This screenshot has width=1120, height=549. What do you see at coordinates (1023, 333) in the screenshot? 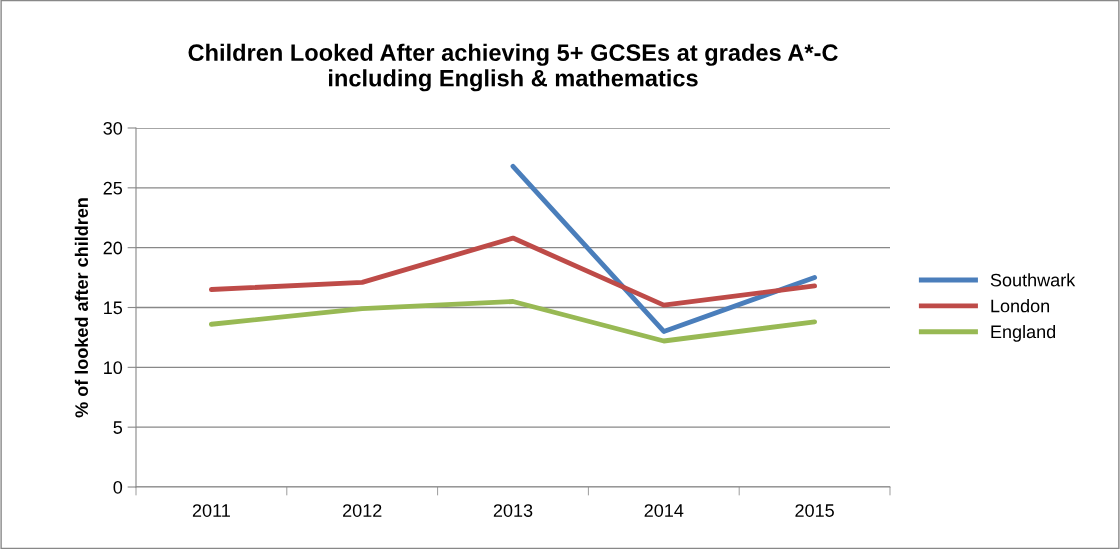
I see `legend-label: England` at bounding box center [1023, 333].